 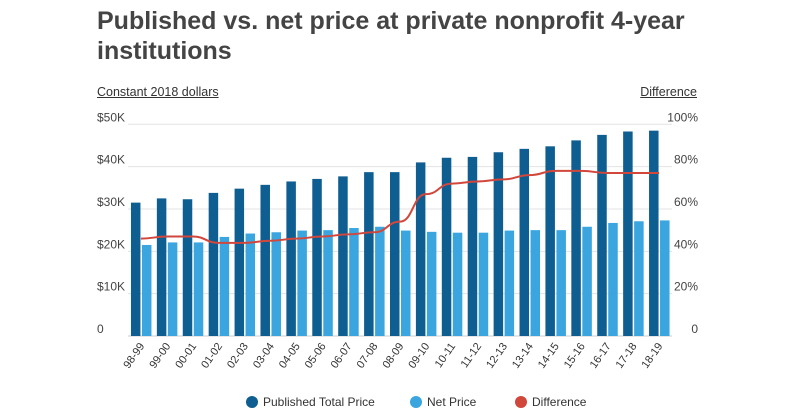 What do you see at coordinates (559, 402) in the screenshot?
I see `legend-label: Difference` at bounding box center [559, 402].